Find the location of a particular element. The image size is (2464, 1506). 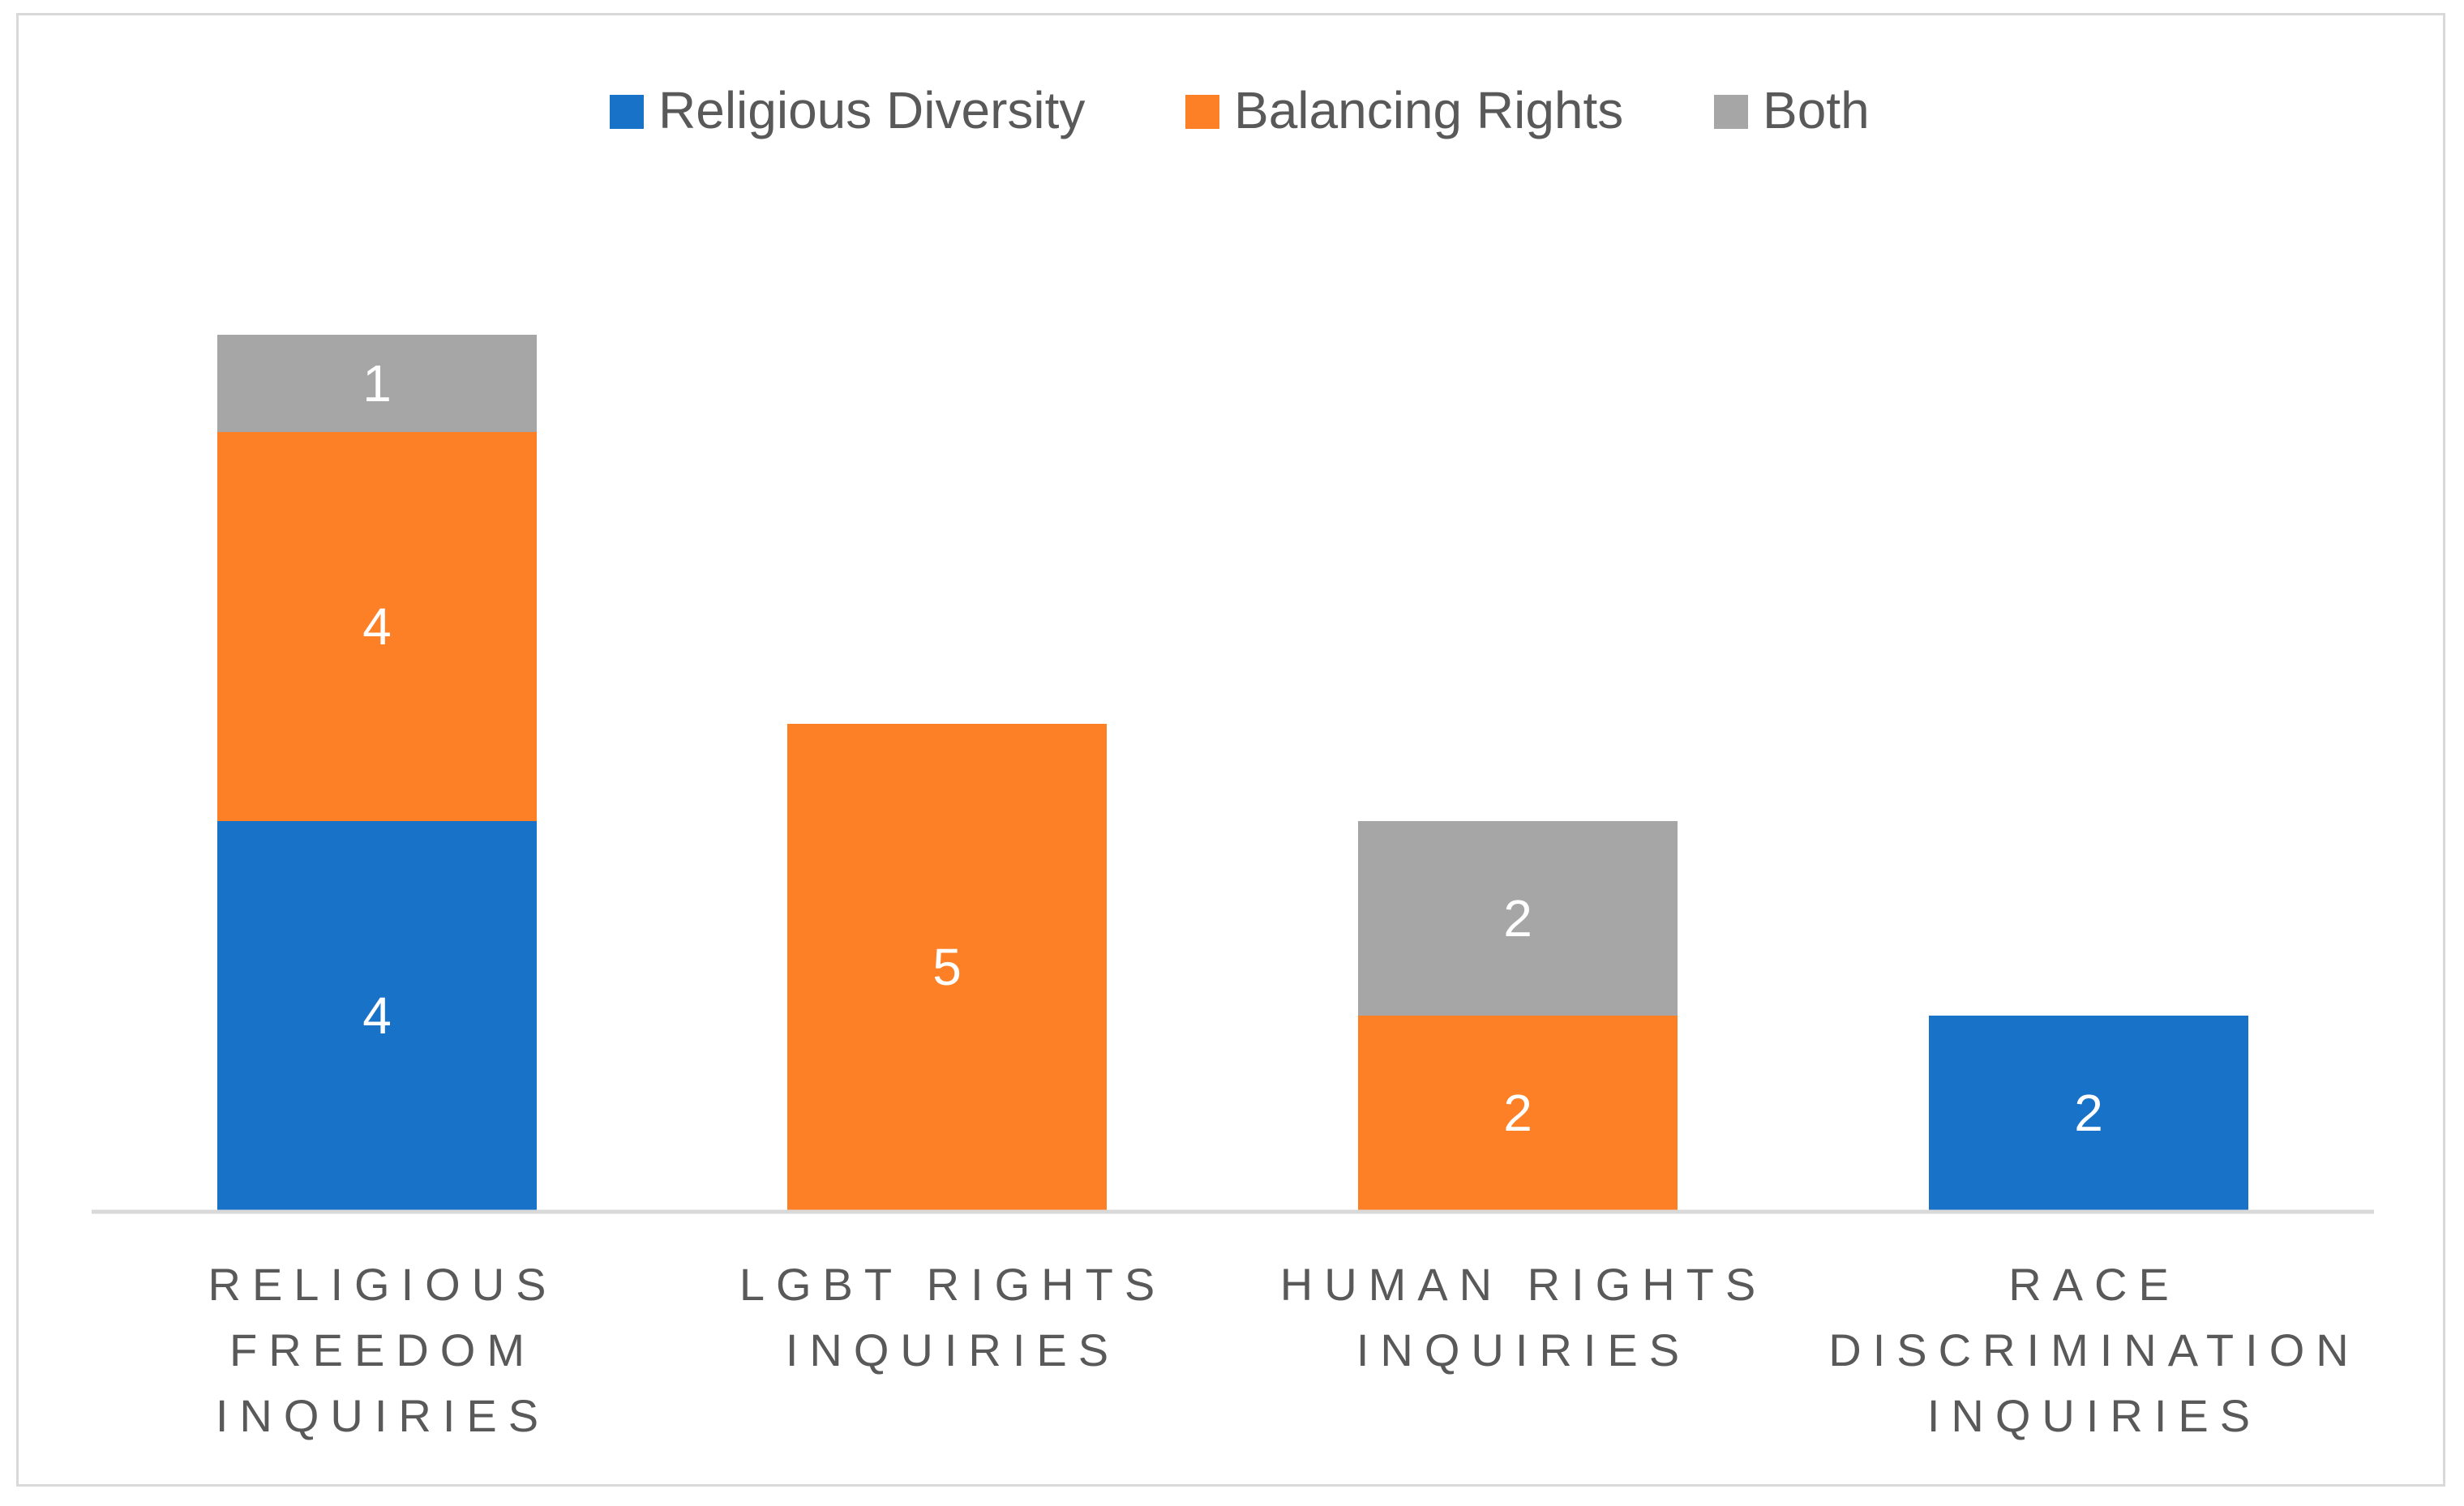

legend-label-religious-diversity: Religious Diversity is located at coordinates (871, 110).